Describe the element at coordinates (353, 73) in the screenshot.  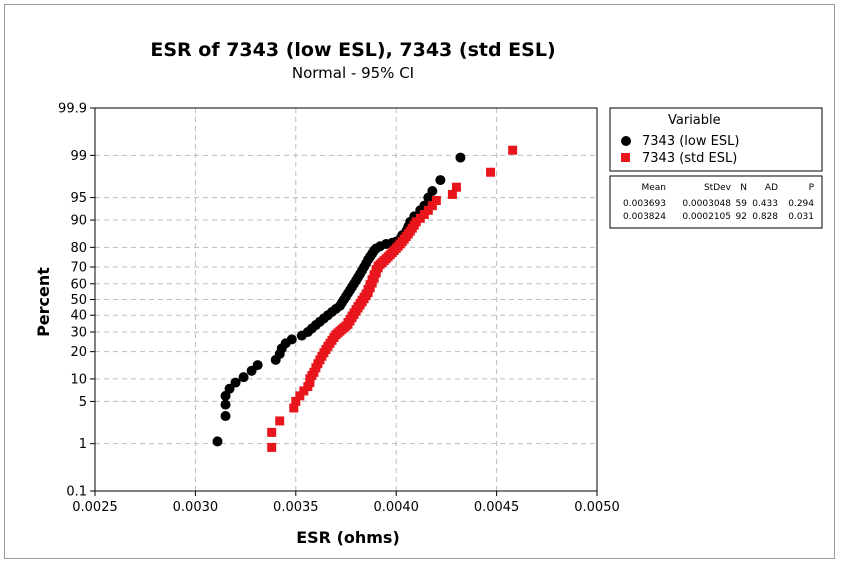
I see `chart-subtitle: Normal - 95% CI` at that location.